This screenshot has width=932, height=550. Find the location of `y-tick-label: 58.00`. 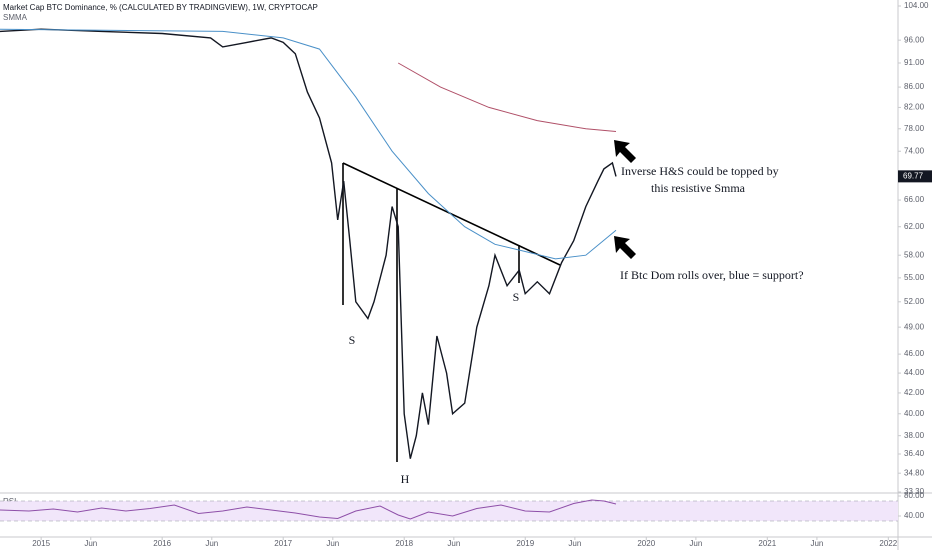

y-tick-label: 58.00 is located at coordinates (914, 254).